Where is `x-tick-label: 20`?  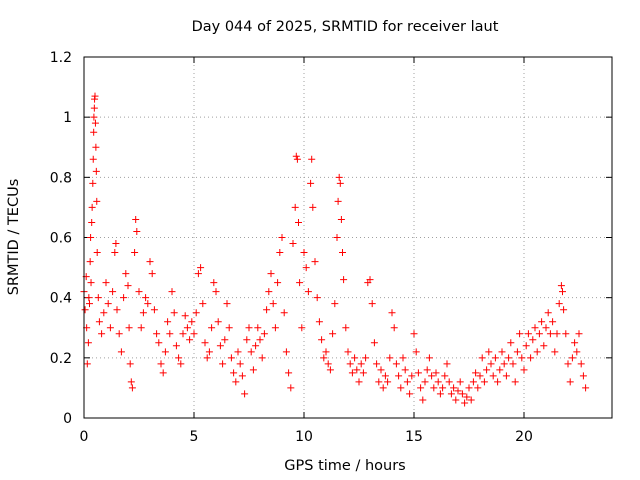 x-tick-label: 20 is located at coordinates (524, 437).